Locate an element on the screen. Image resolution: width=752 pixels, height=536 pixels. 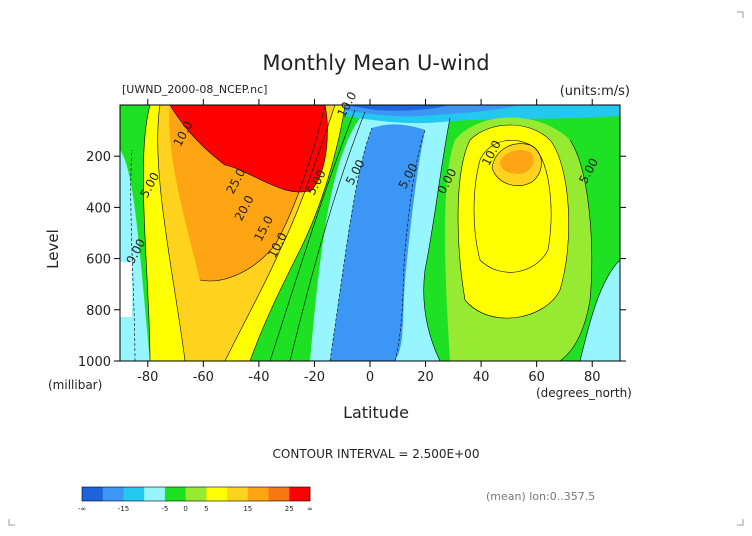
colorbar: -∞ -15 -5 0 5 15 25 ∞ is located at coordinates (195, 499).